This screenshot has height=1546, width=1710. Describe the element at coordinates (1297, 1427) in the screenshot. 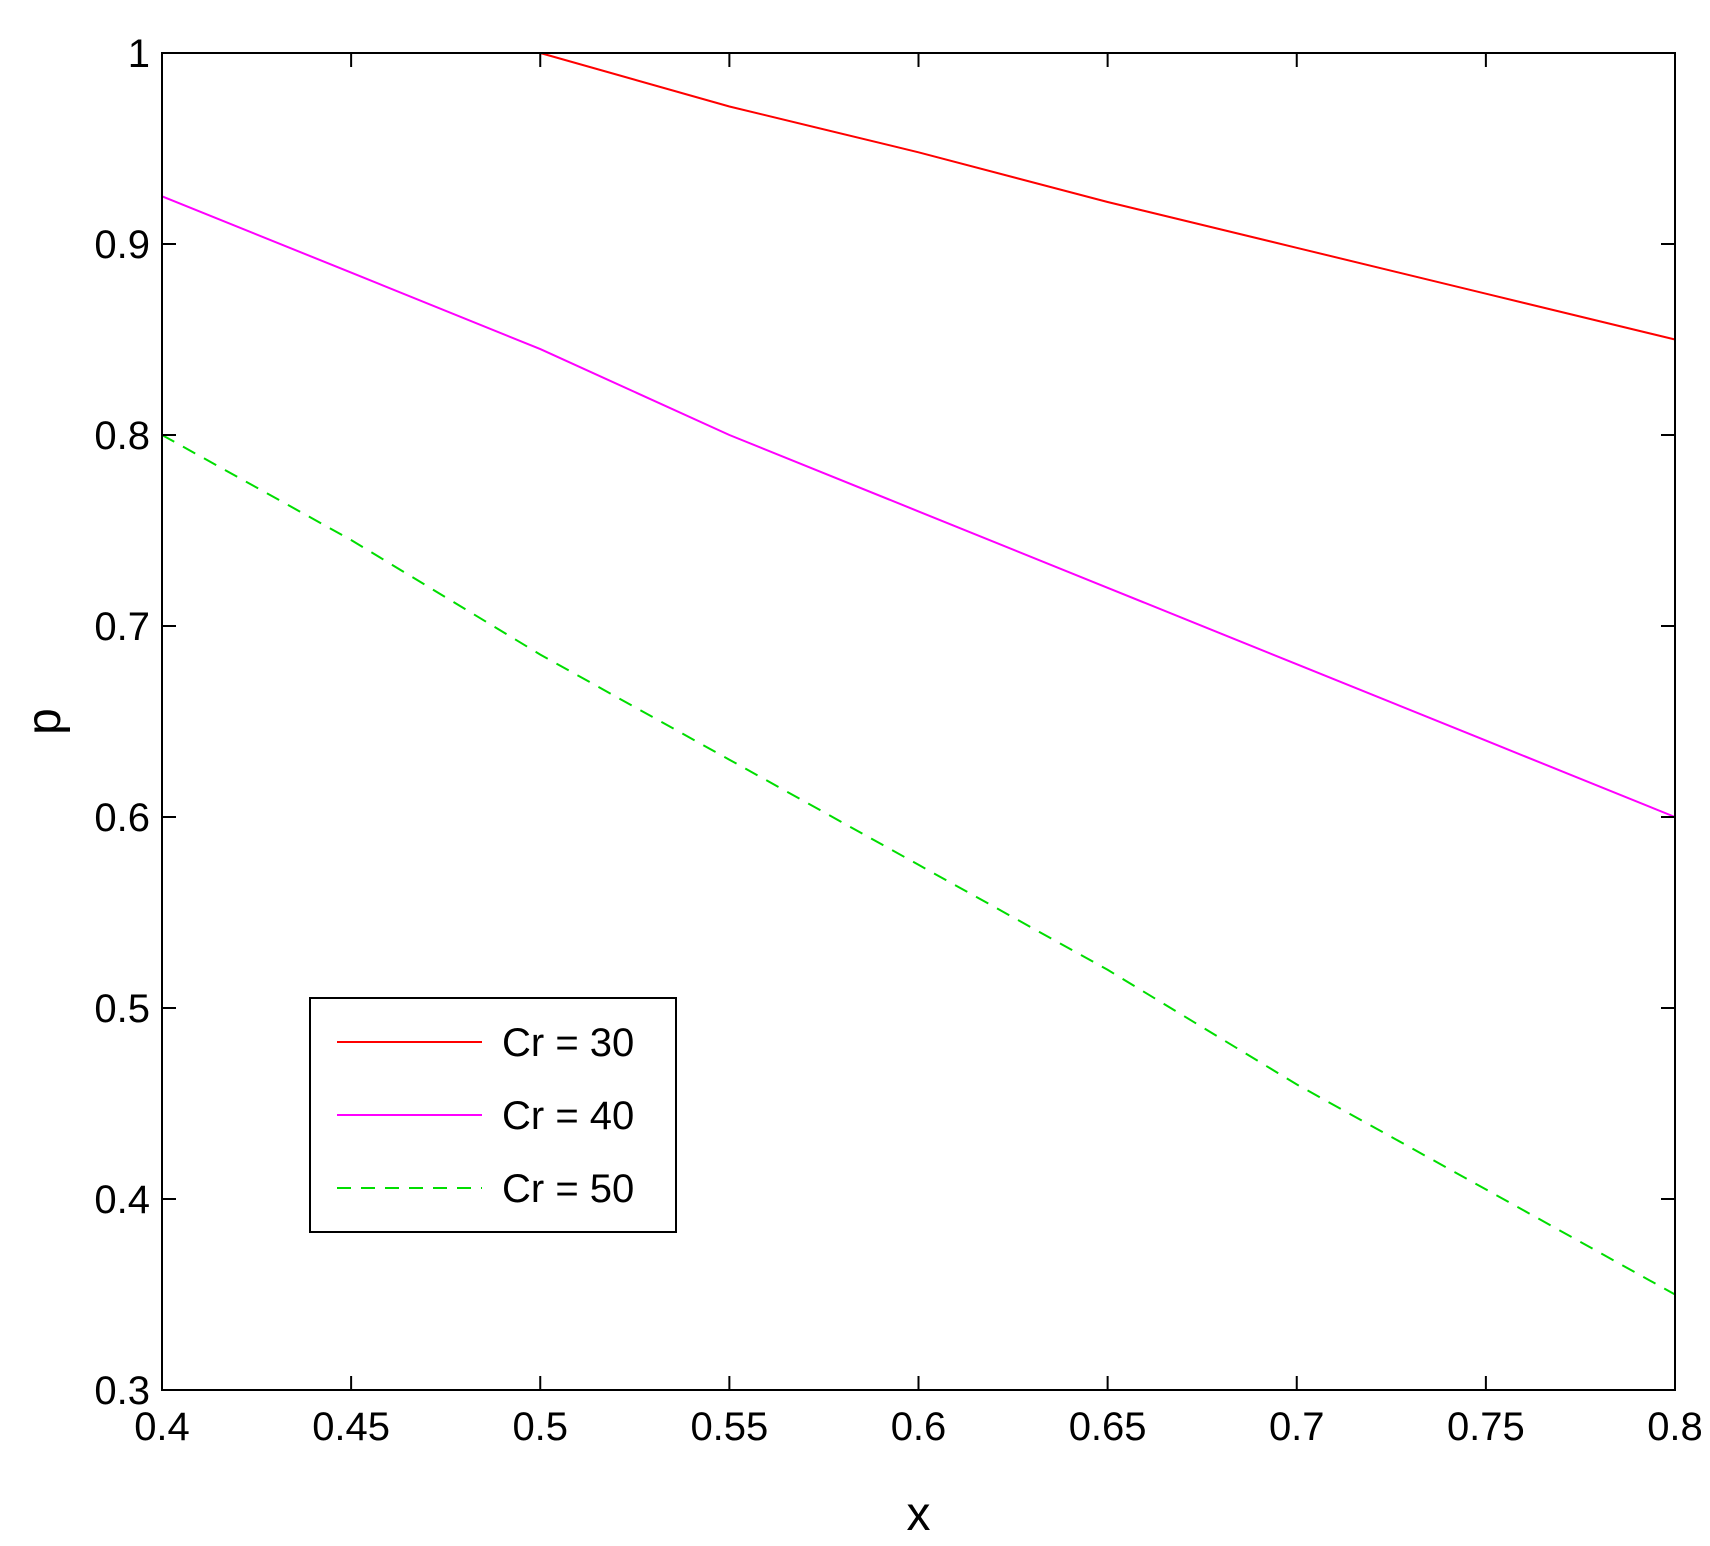

I see `x-tick-label: 0.7` at that location.